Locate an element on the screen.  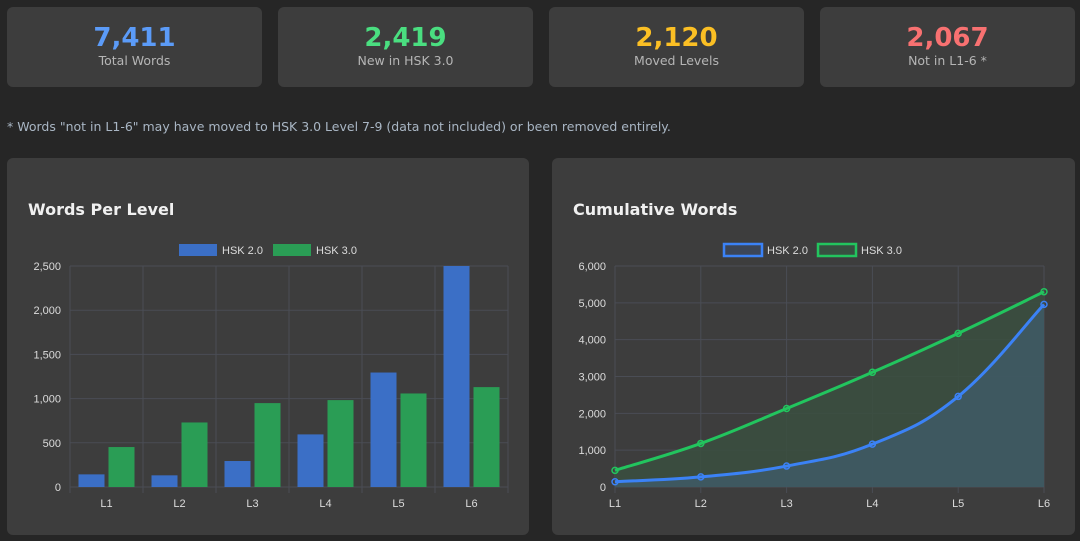
stat-card-total: 7,411 Total Words is located at coordinates (134, 47).